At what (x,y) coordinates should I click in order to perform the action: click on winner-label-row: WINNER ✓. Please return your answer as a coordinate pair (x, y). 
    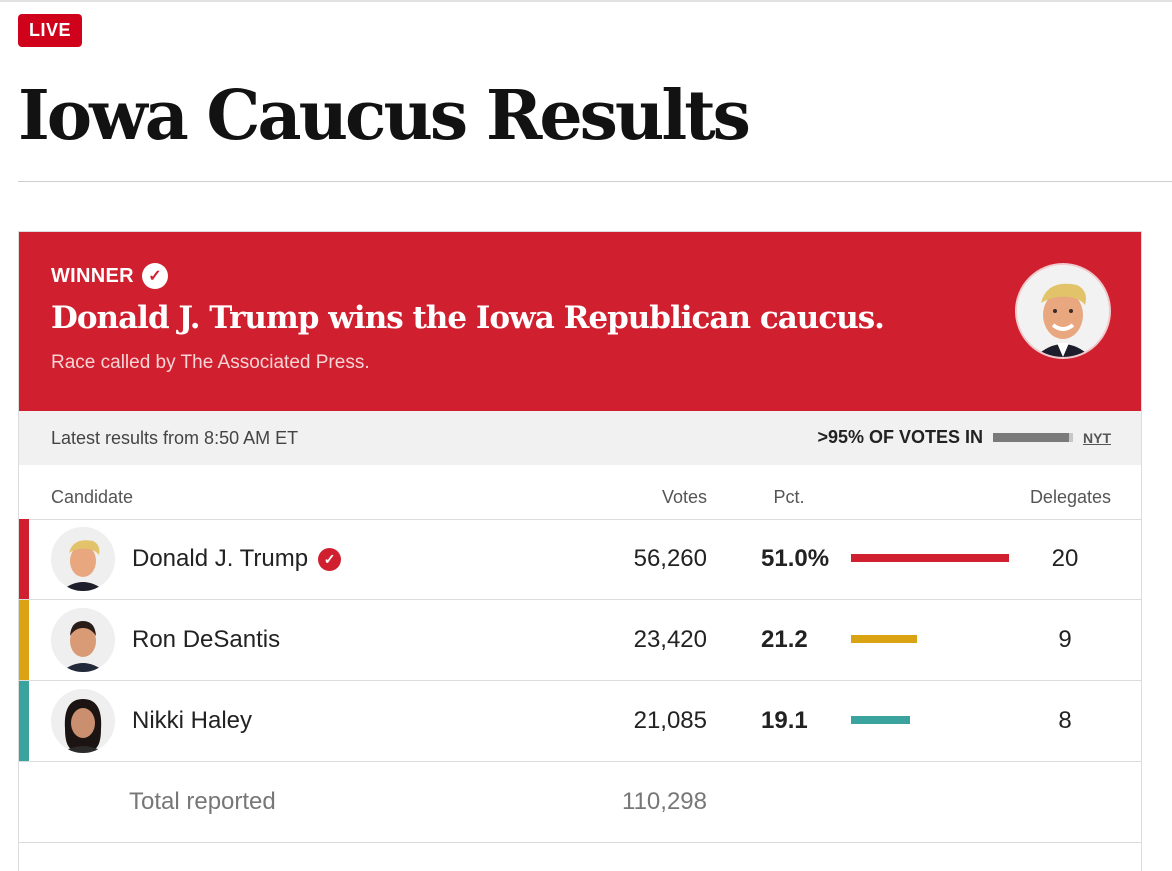
    Looking at the image, I should click on (109, 276).